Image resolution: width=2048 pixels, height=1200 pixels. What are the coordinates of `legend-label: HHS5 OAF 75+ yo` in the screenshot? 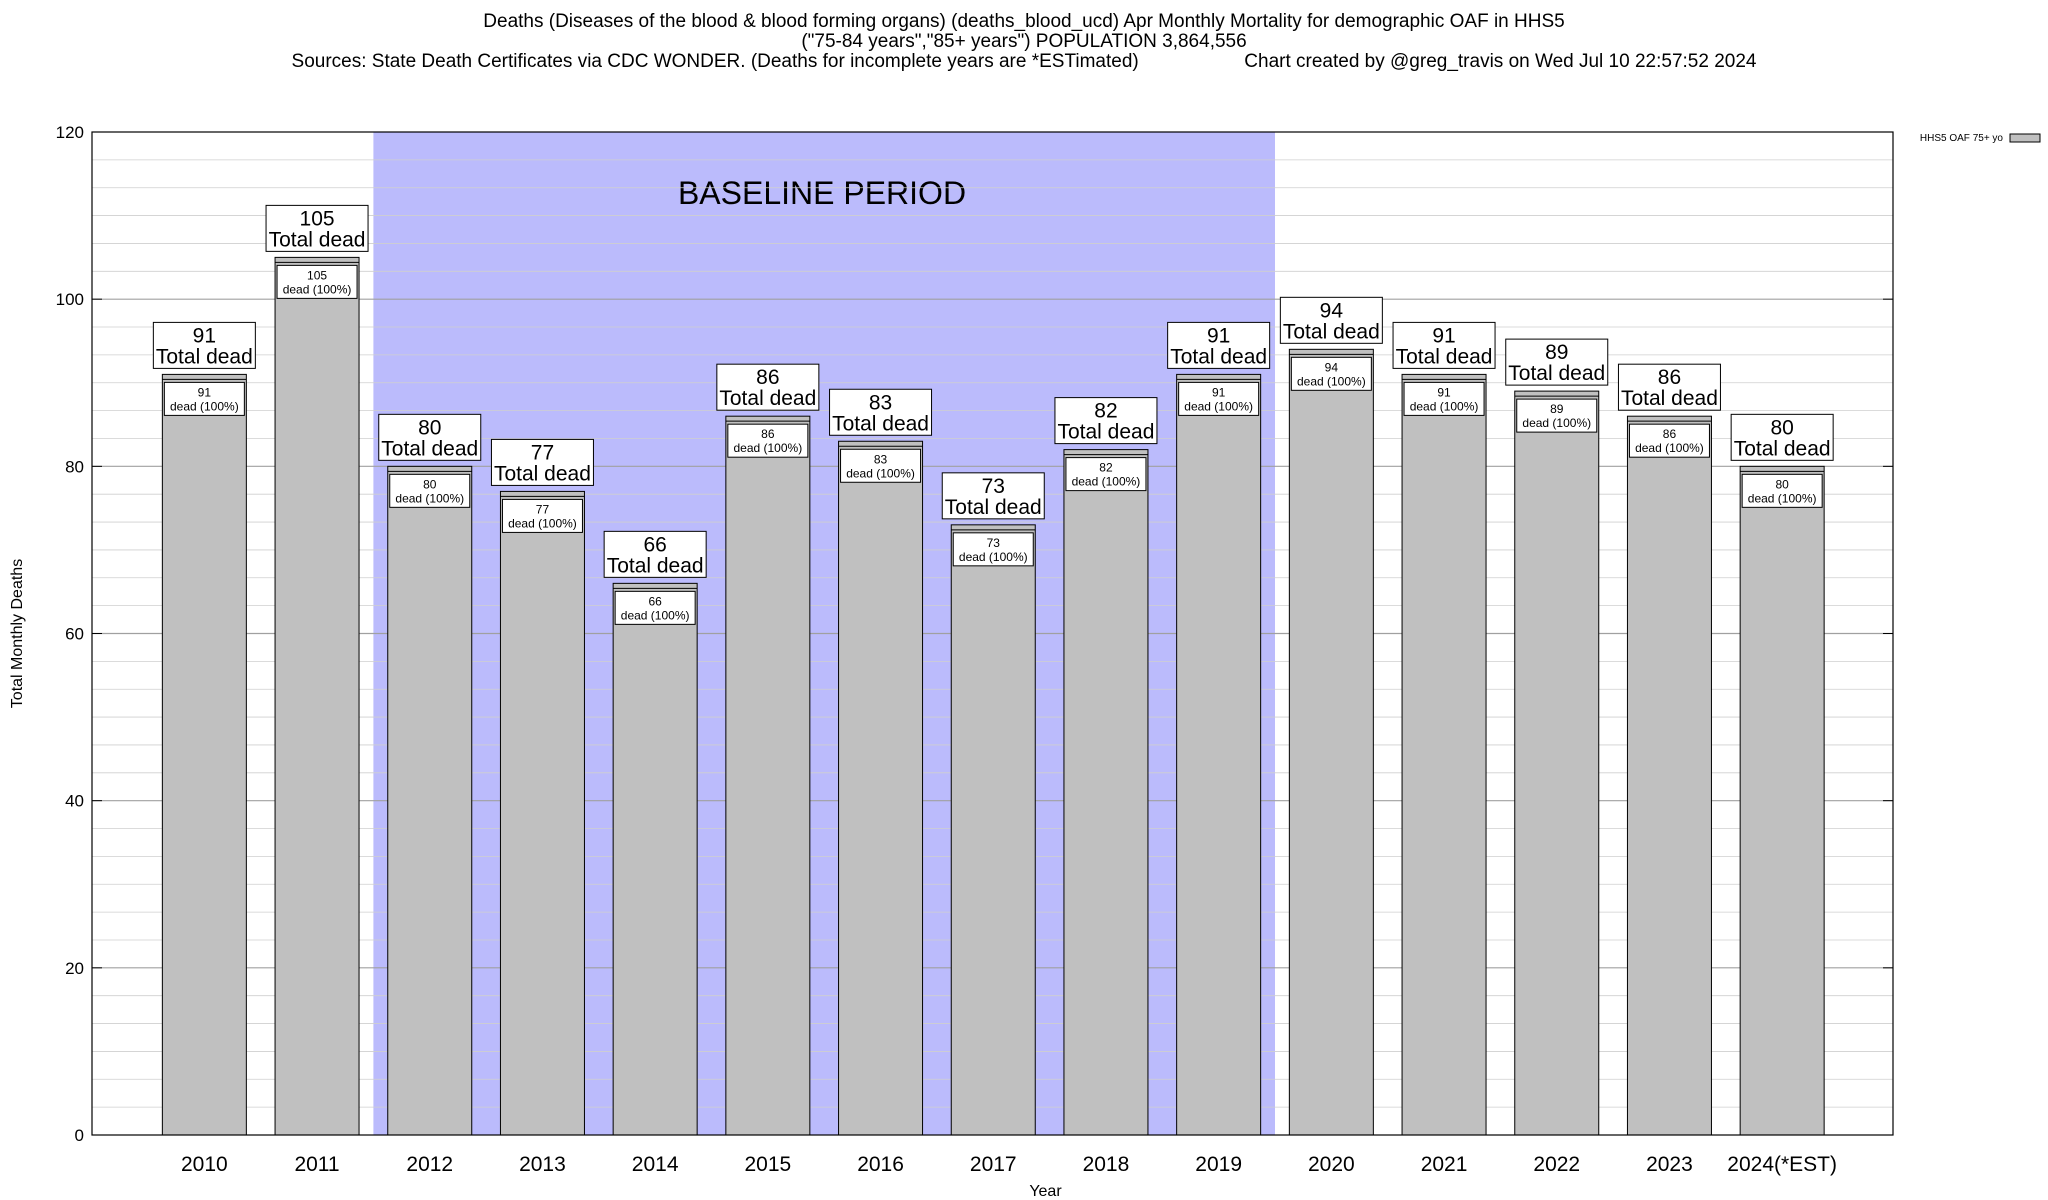 It's located at (1962, 138).